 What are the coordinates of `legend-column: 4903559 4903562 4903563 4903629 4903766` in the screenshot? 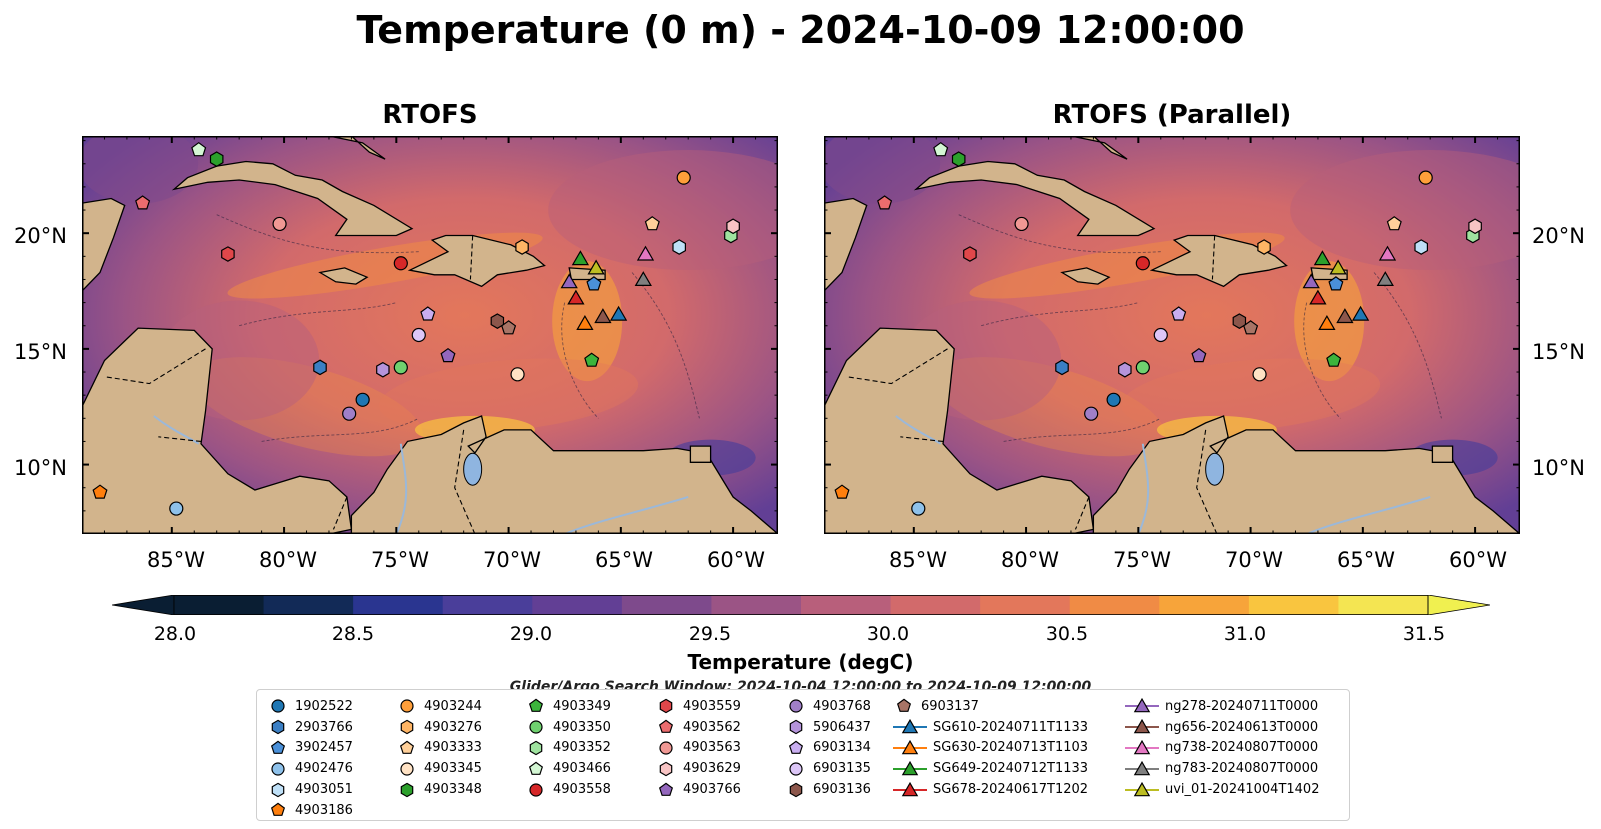 It's located at (698, 748).